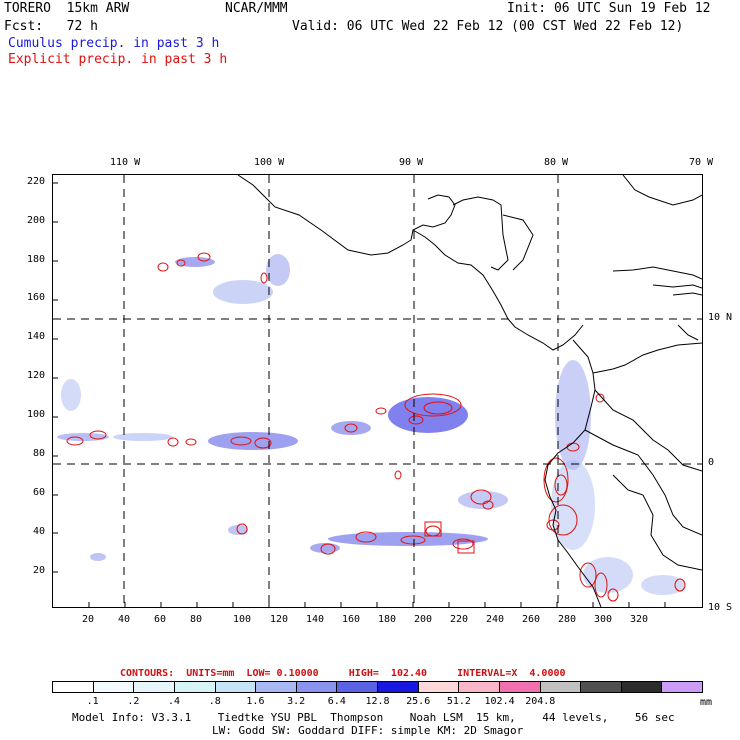 The width and height of the screenshot is (740, 740). What do you see at coordinates (315, 619) in the screenshot?
I see `x-tick-140: 140` at bounding box center [315, 619].